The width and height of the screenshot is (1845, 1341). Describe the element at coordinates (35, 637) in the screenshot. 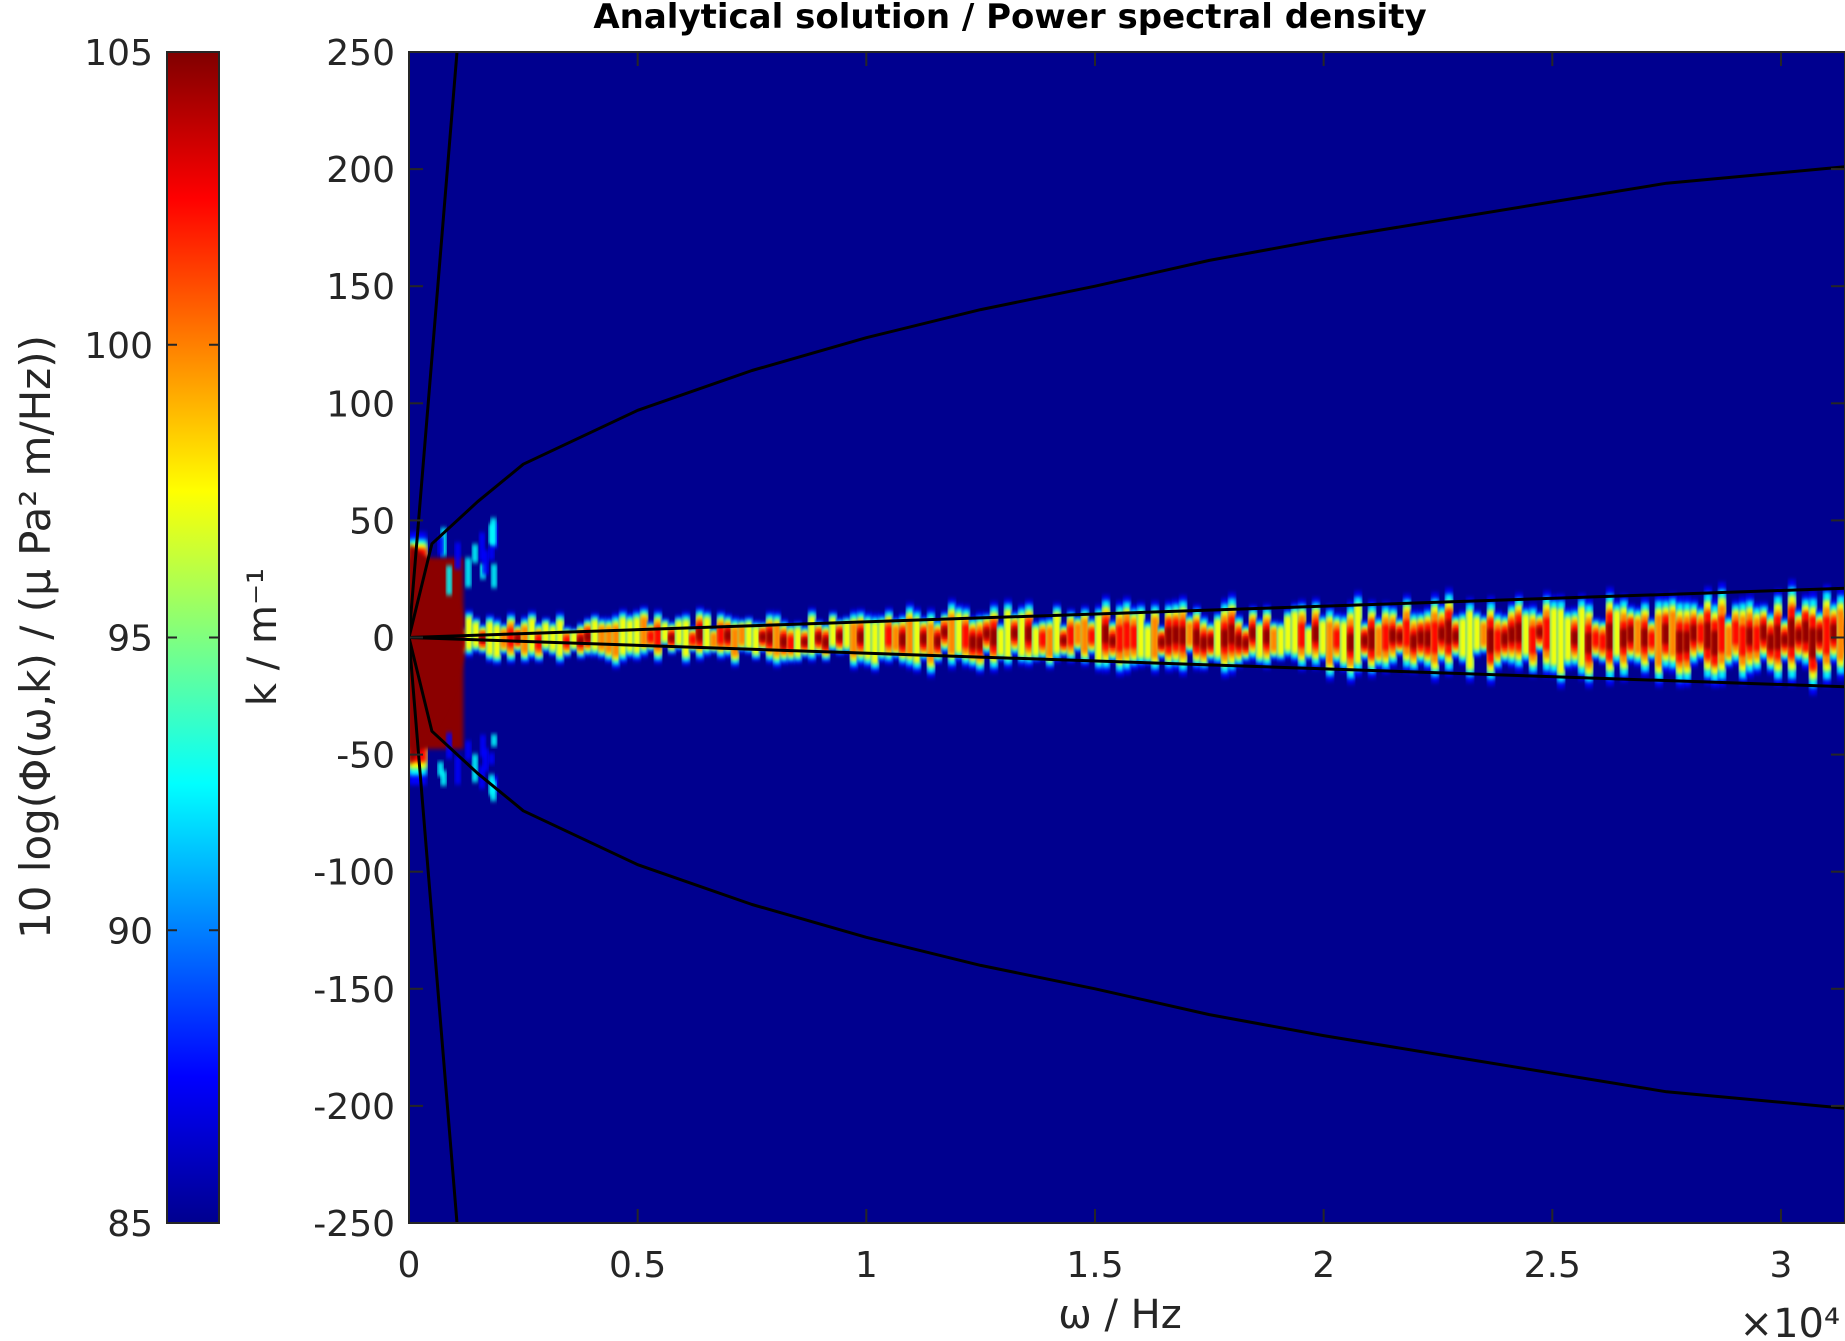

I see `colorbar-label: 10 log(Φ(ω,k) / (μ Pa² m/Hz))` at that location.